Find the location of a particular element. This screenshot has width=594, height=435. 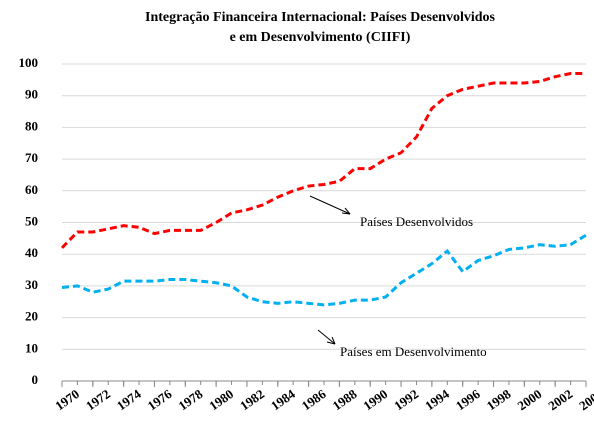

y-tick-label: 60 is located at coordinates (31, 189).